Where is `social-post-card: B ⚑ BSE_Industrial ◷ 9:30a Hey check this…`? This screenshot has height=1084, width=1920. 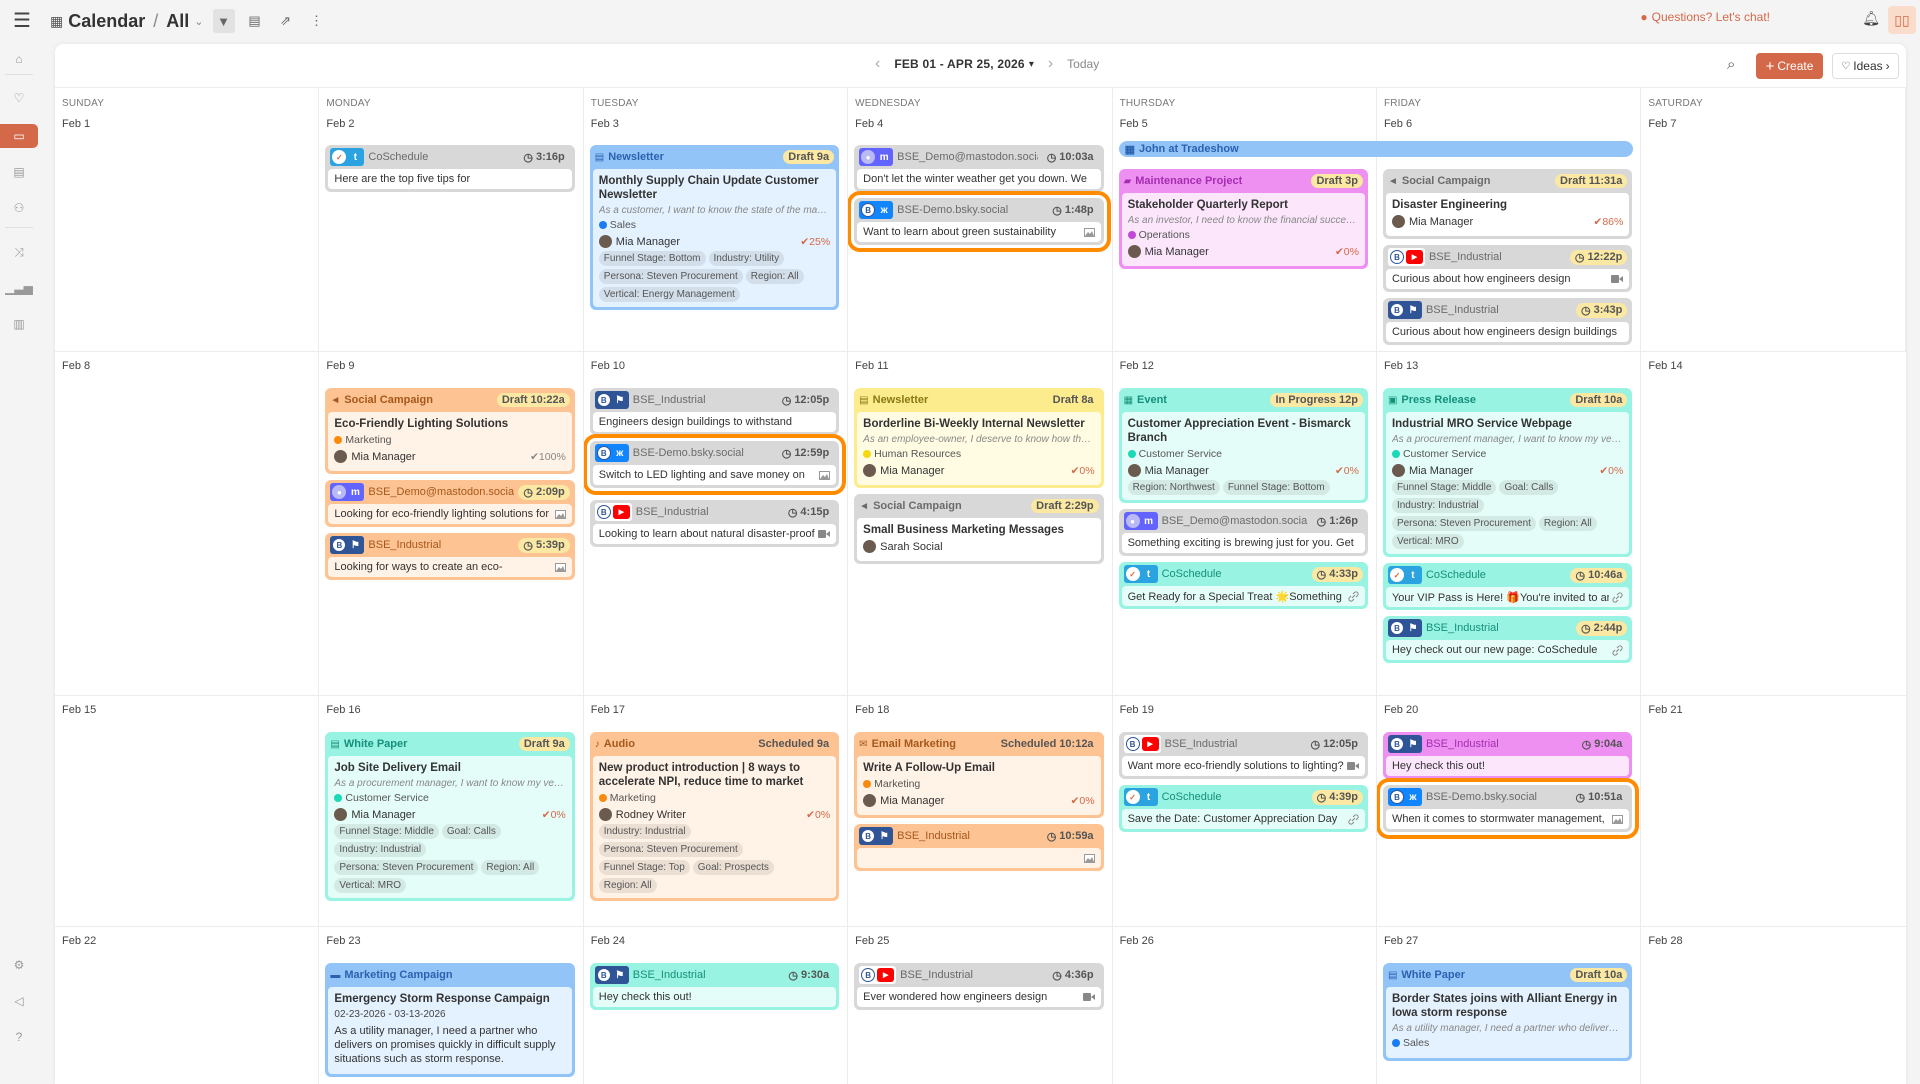
social-post-card: B ⚑ BSE_Industrial ◷ 9:30a Hey check this… is located at coordinates (714, 986).